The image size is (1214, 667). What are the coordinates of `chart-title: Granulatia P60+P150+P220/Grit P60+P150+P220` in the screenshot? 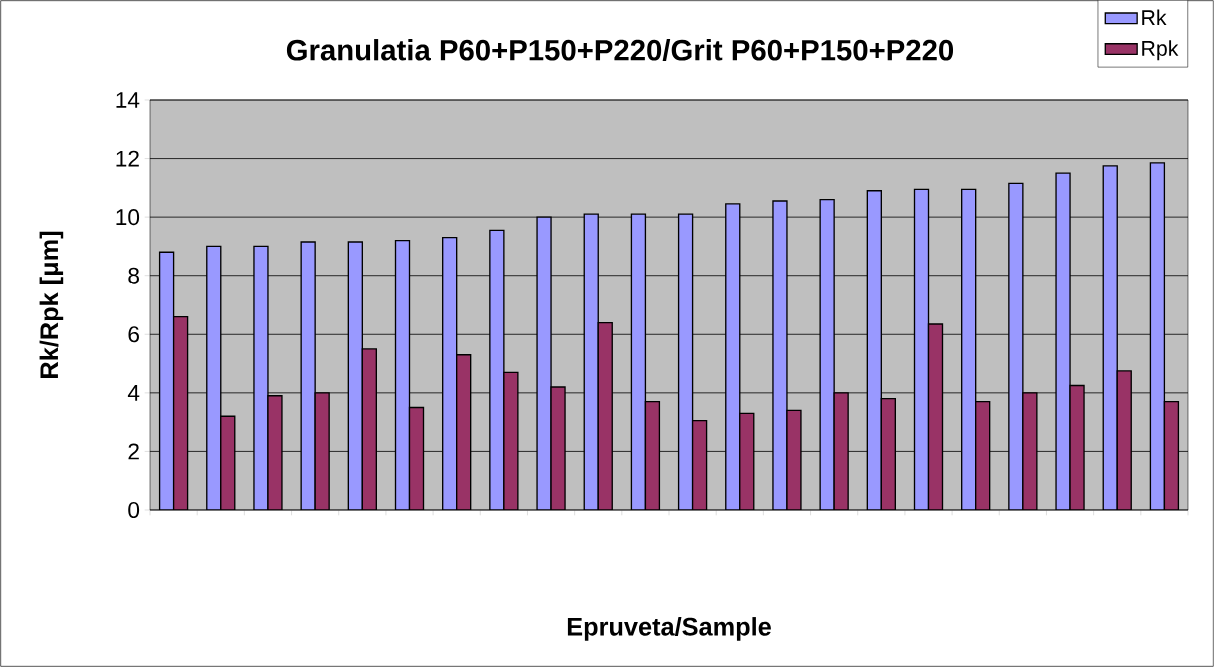 It's located at (620, 50).